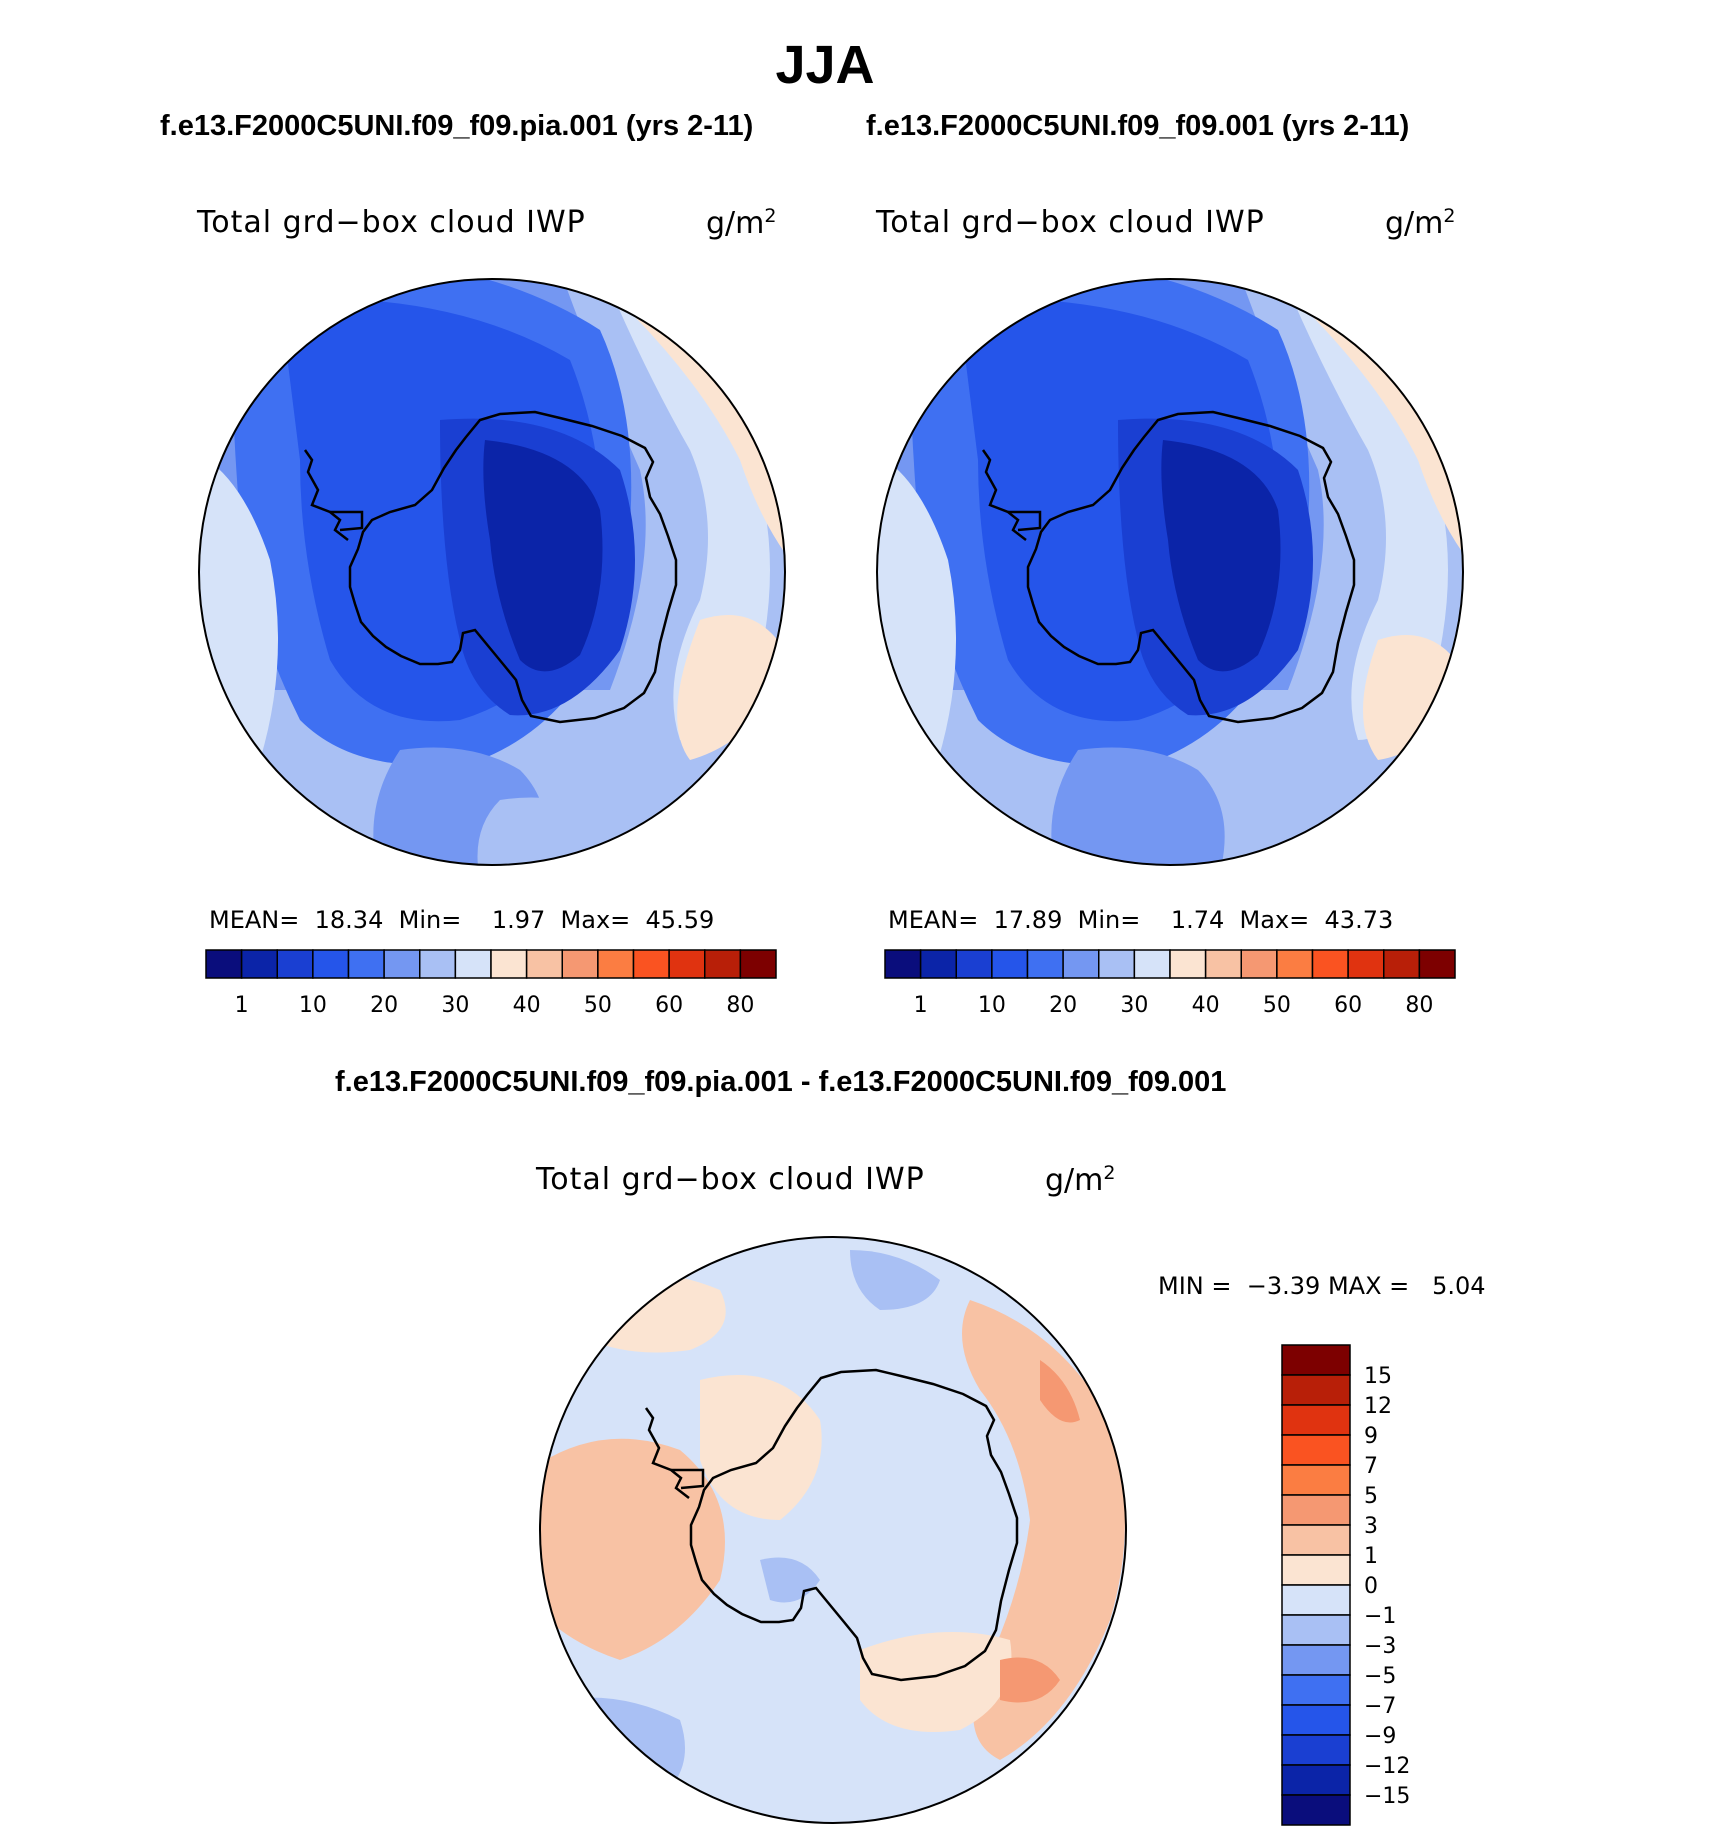 This screenshot has width=1710, height=1840. I want to click on left-colorbar-tick-label: 80, so click(740, 1005).